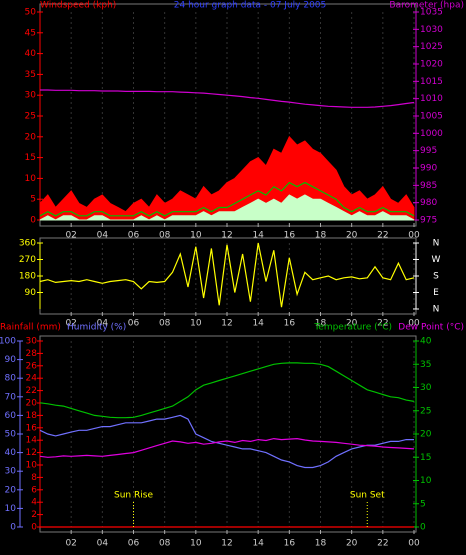  I want to click on y-tick-label: 1030, so click(431, 30).